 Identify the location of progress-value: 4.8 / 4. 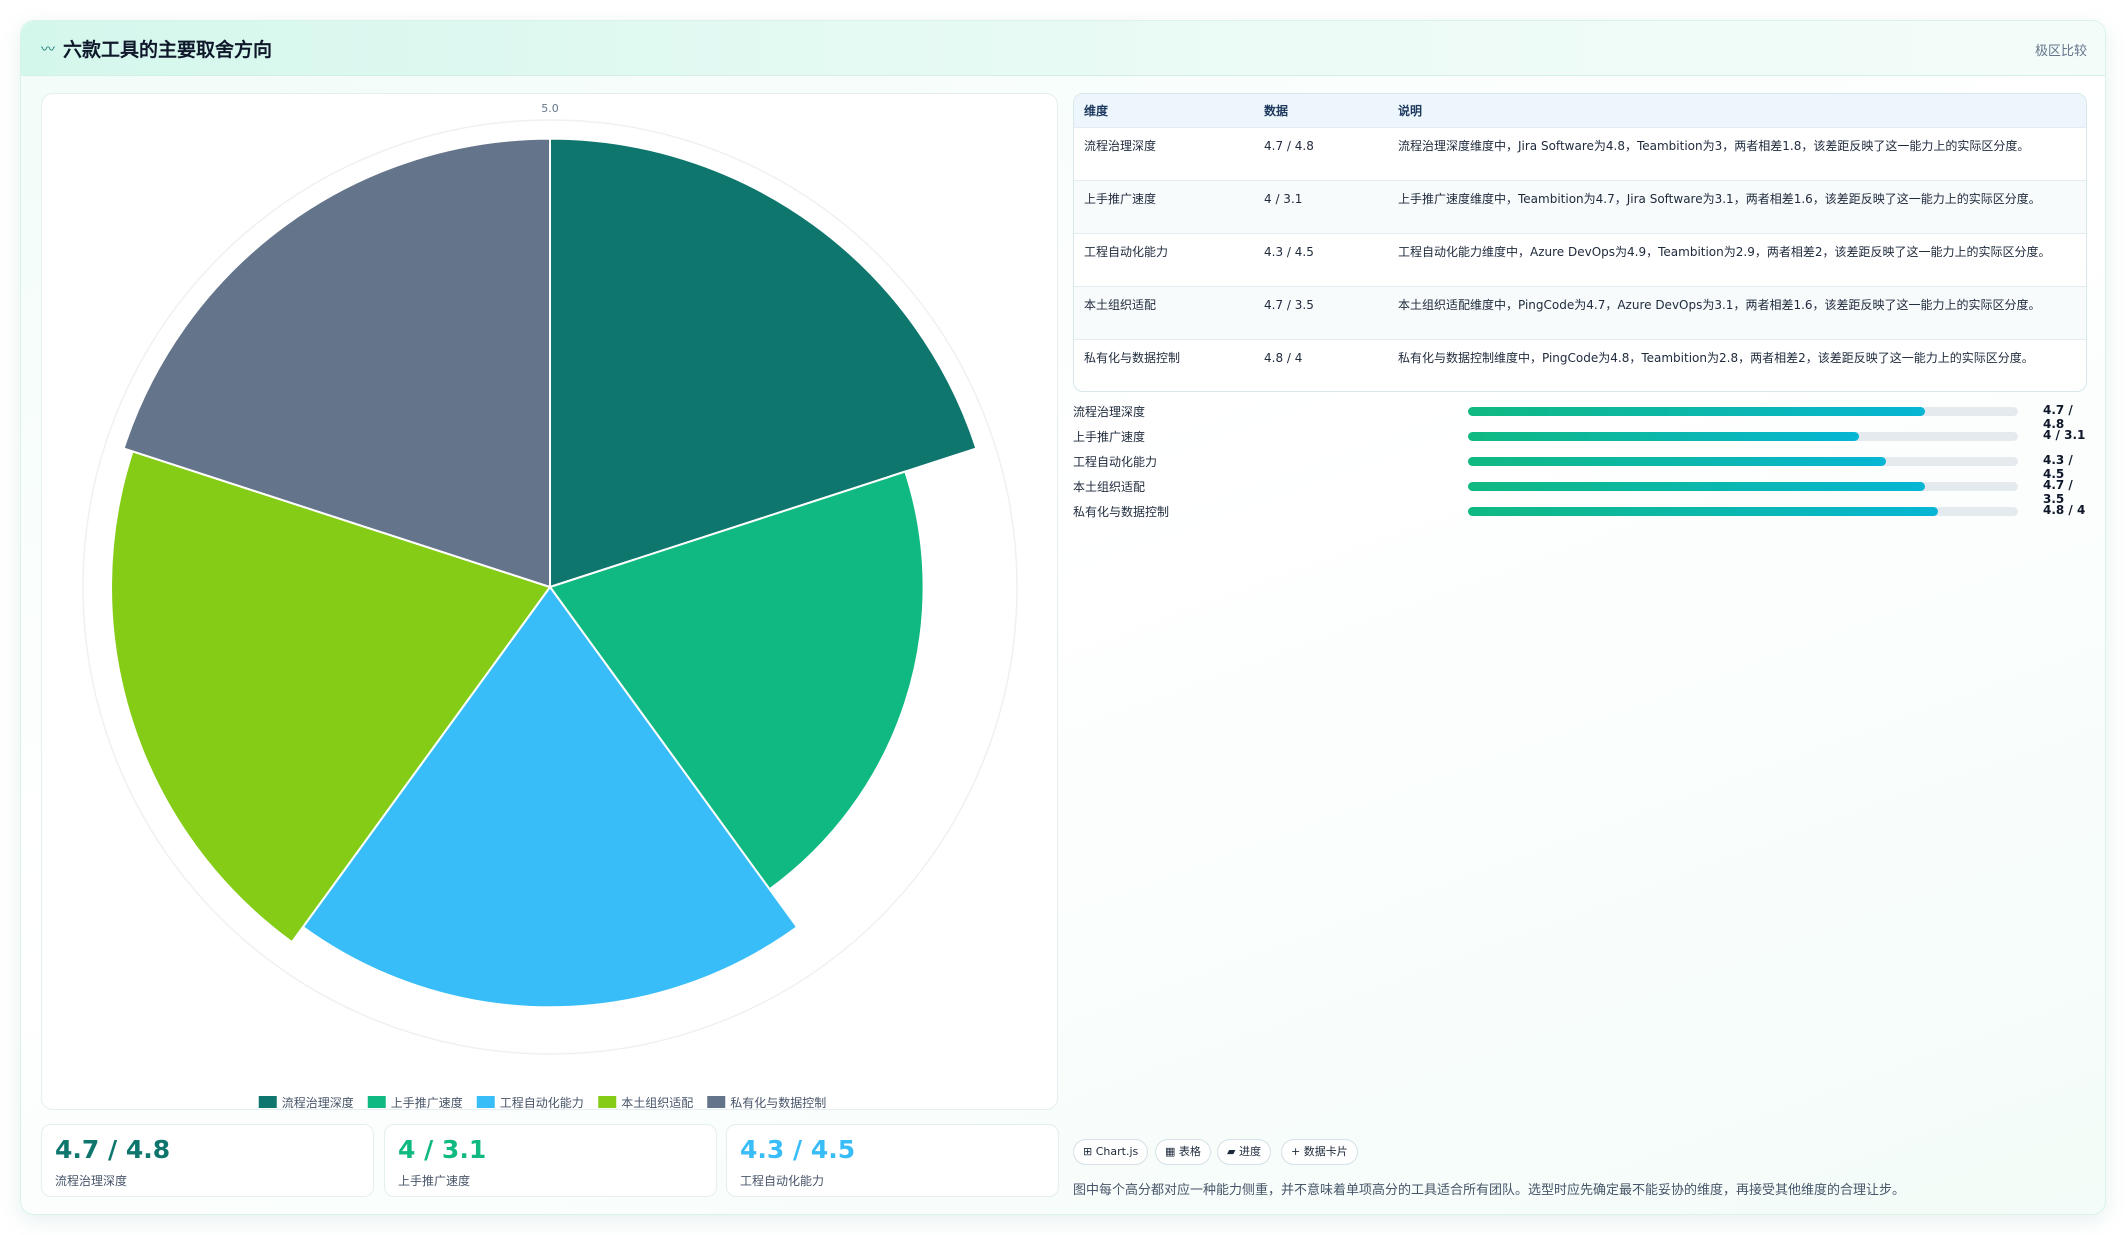
(2064, 510).